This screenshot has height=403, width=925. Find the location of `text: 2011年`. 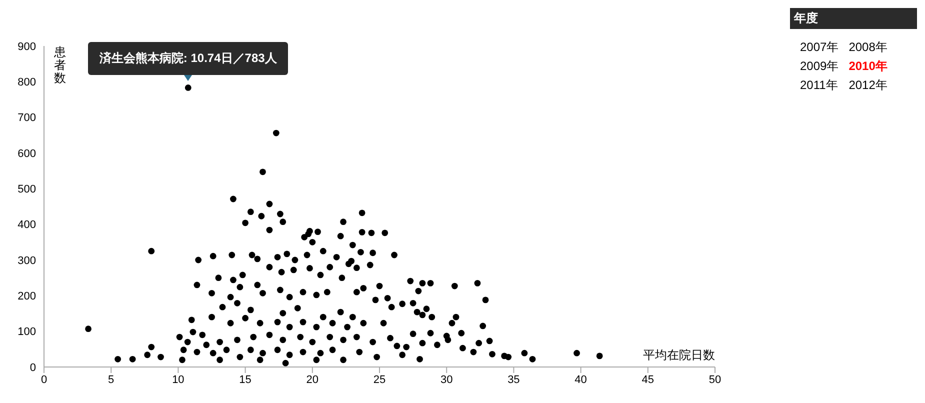

text: 2011年 is located at coordinates (819, 85).